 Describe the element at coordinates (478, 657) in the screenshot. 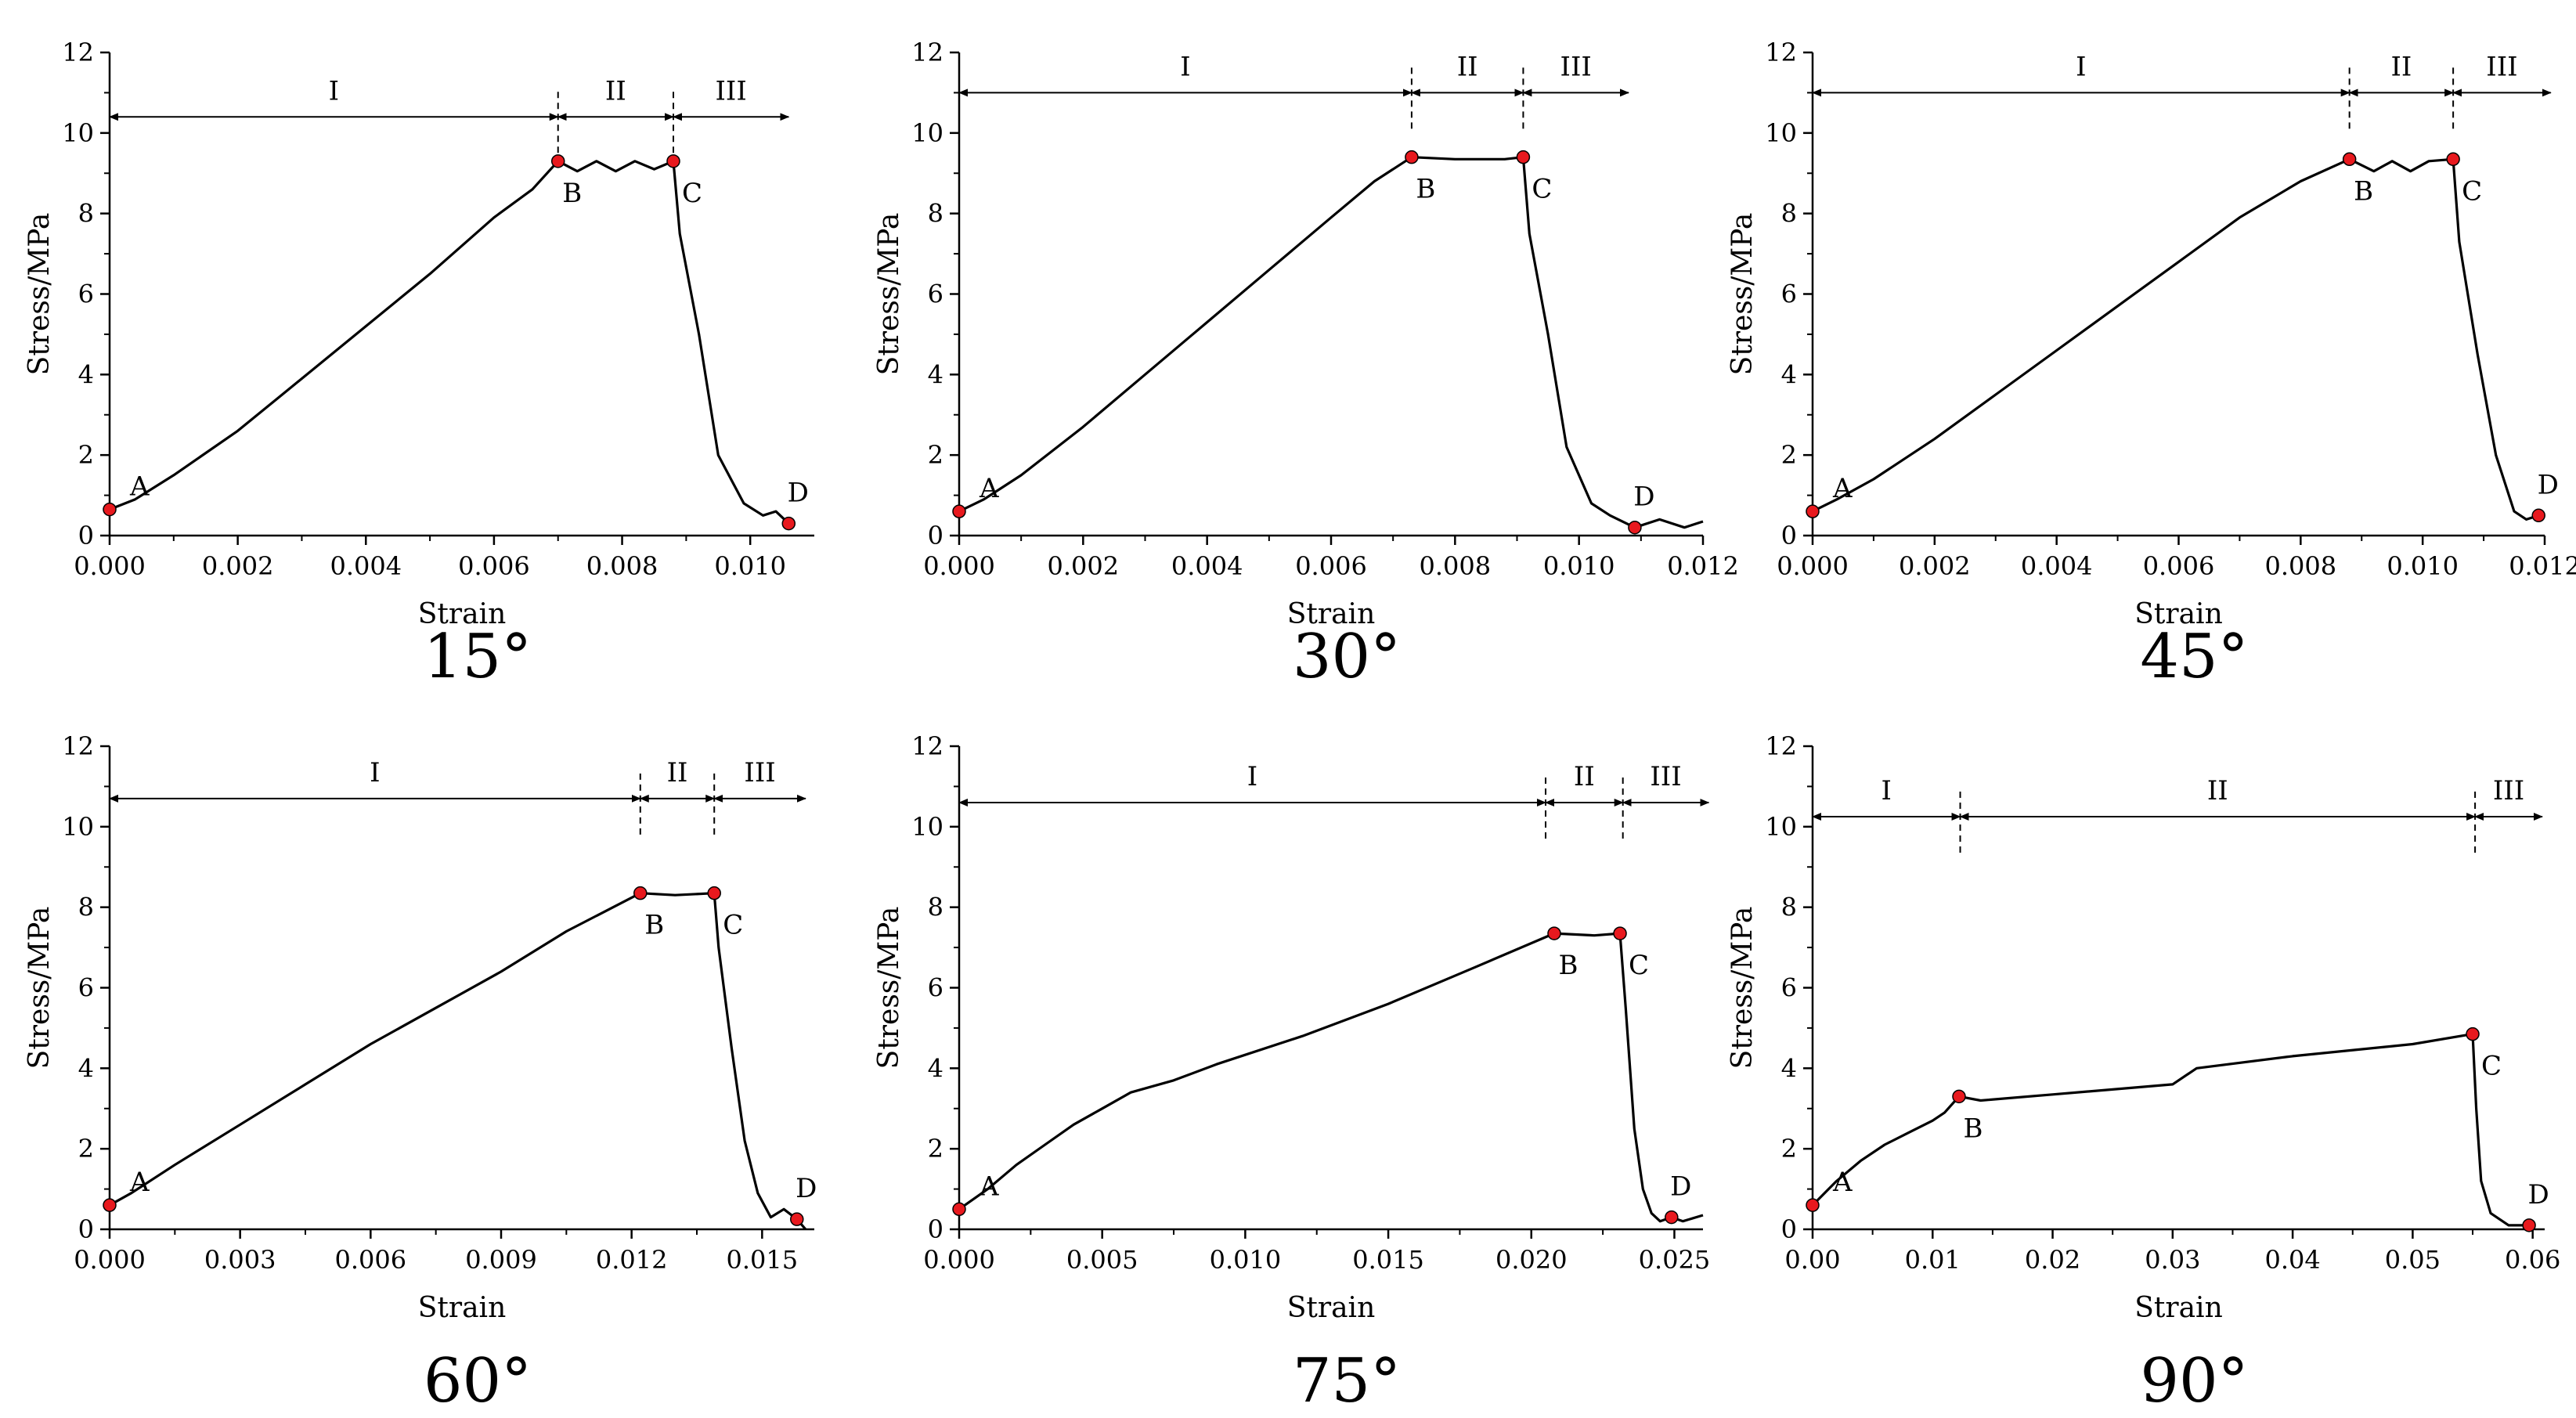

I see `panel-angle-label: 15°` at that location.